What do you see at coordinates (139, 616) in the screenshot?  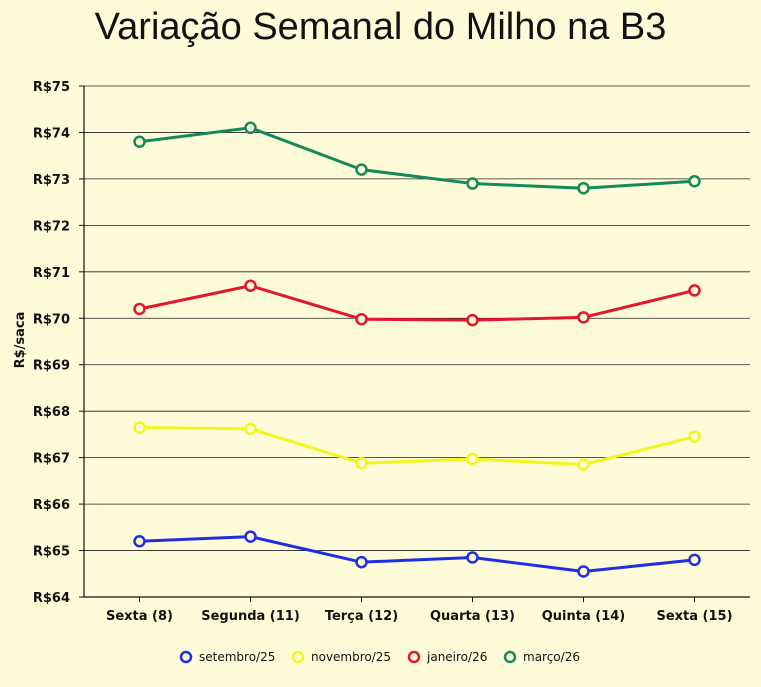 I see `x-tick-label: Sexta (8)` at bounding box center [139, 616].